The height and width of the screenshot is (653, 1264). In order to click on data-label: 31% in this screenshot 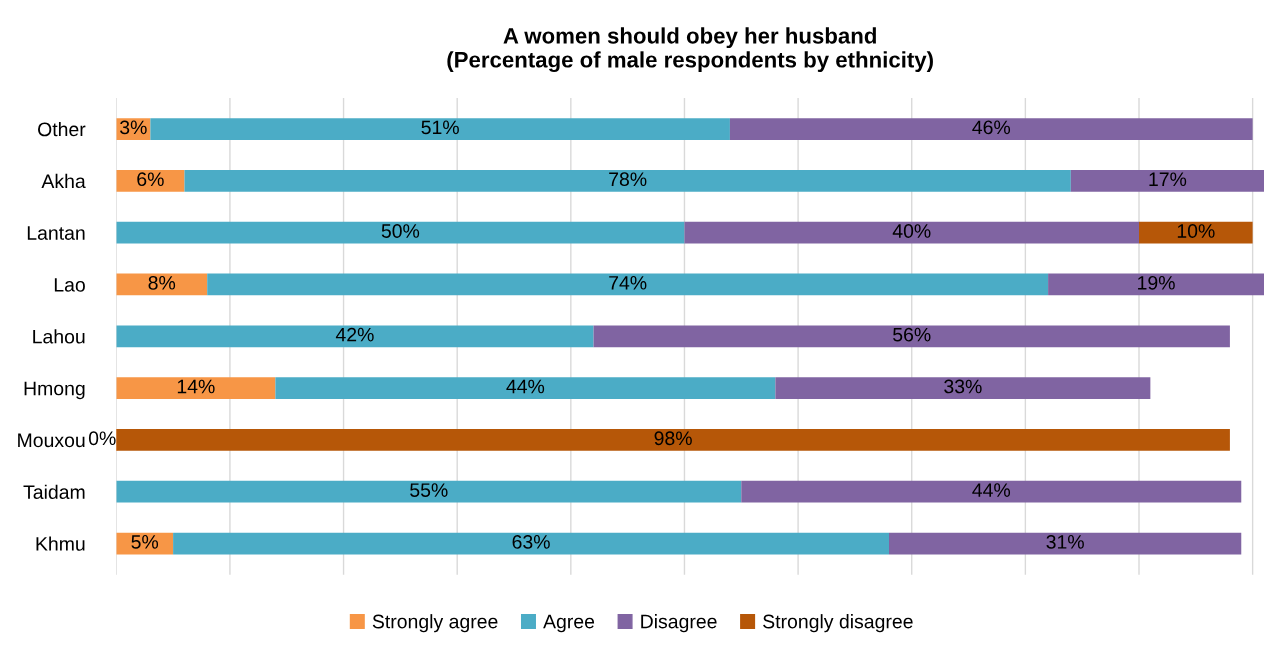, I will do `click(1065, 542)`.